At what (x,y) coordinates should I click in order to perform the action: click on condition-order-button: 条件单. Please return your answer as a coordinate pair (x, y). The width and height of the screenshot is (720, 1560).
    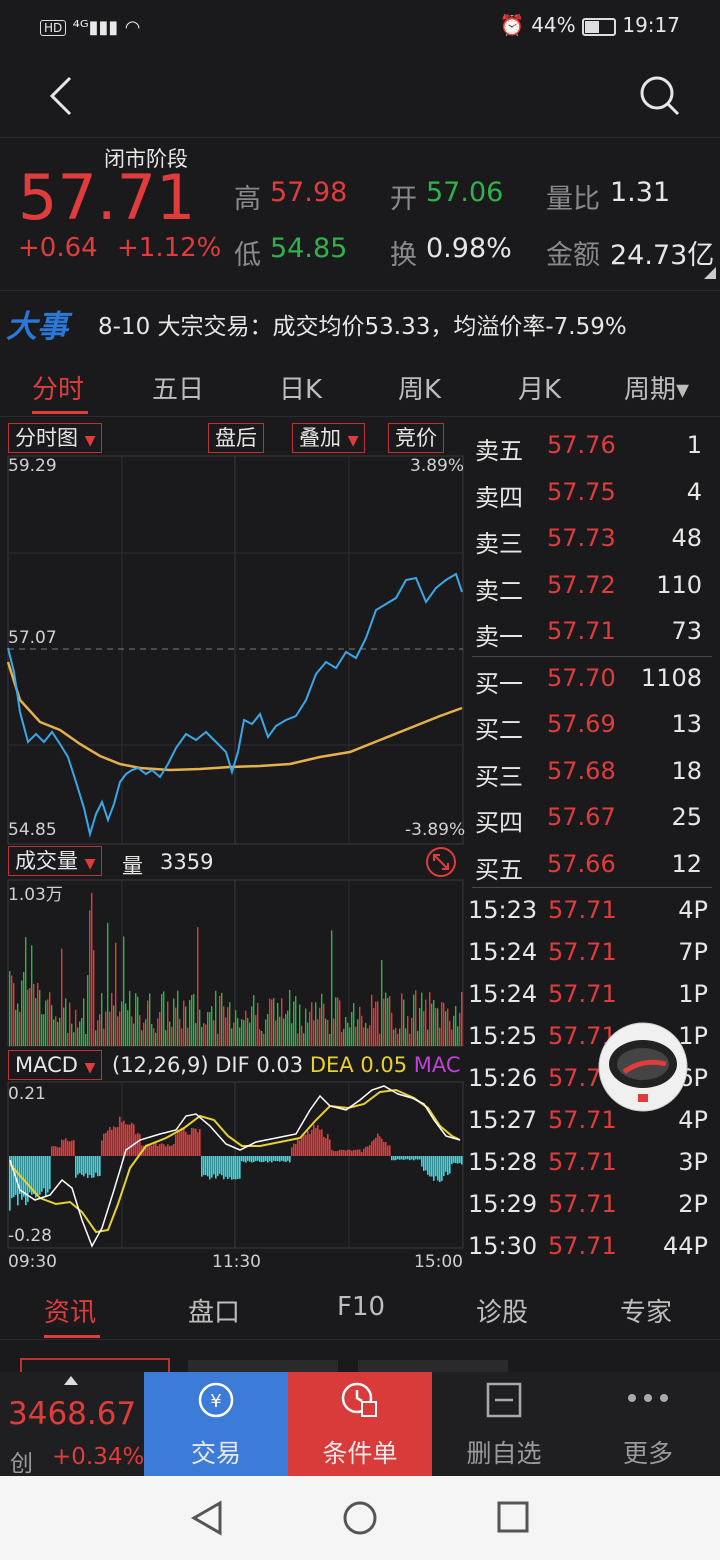
    Looking at the image, I should click on (360, 1424).